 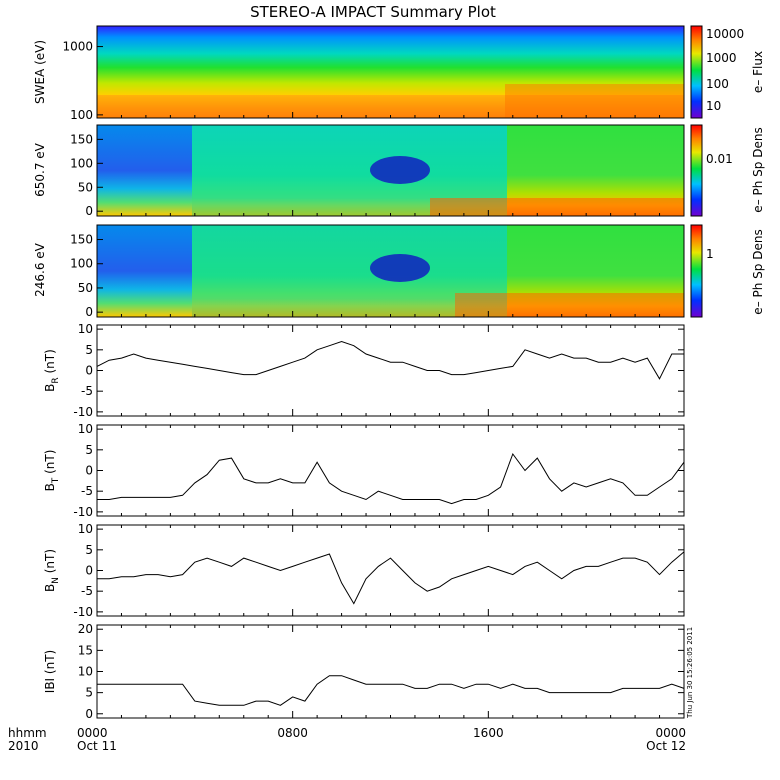 I want to click on colorbar-pad-246-gradient, so click(x=696, y=271).